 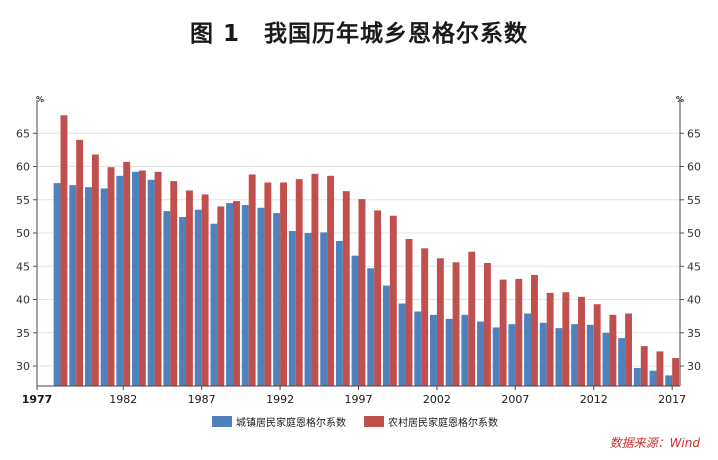 What do you see at coordinates (291, 423) in the screenshot?
I see `legend-label-urban: 城镇居民家庭恩格尔系数` at bounding box center [291, 423].